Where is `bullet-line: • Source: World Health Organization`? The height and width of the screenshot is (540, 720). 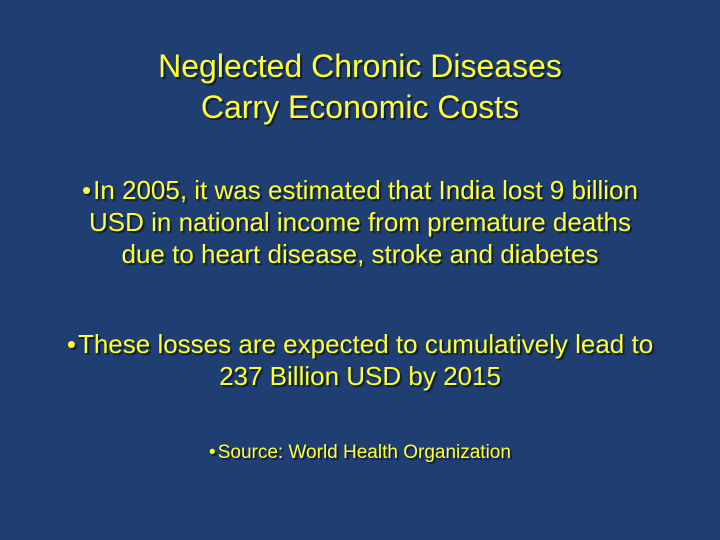 bullet-line: • Source: World Health Organization is located at coordinates (360, 453).